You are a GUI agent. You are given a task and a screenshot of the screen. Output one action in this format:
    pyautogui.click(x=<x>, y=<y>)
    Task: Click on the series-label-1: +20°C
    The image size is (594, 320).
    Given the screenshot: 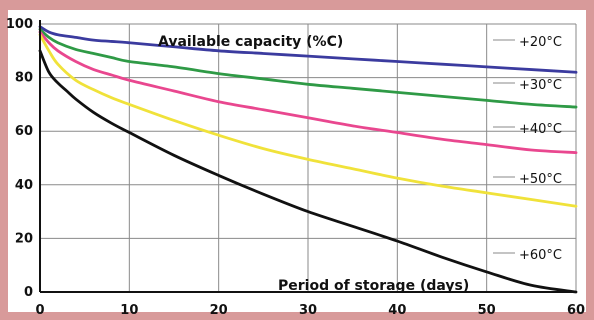 What is the action you would take?
    pyautogui.click(x=540, y=42)
    